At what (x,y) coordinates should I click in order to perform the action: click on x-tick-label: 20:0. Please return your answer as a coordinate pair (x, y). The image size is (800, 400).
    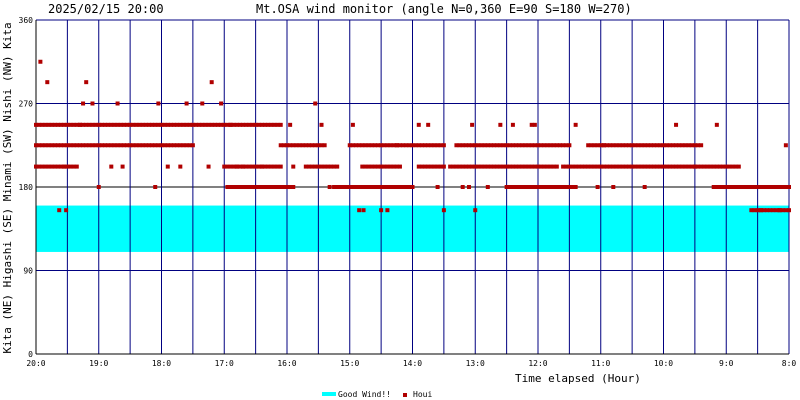
    Looking at the image, I should click on (35, 363).